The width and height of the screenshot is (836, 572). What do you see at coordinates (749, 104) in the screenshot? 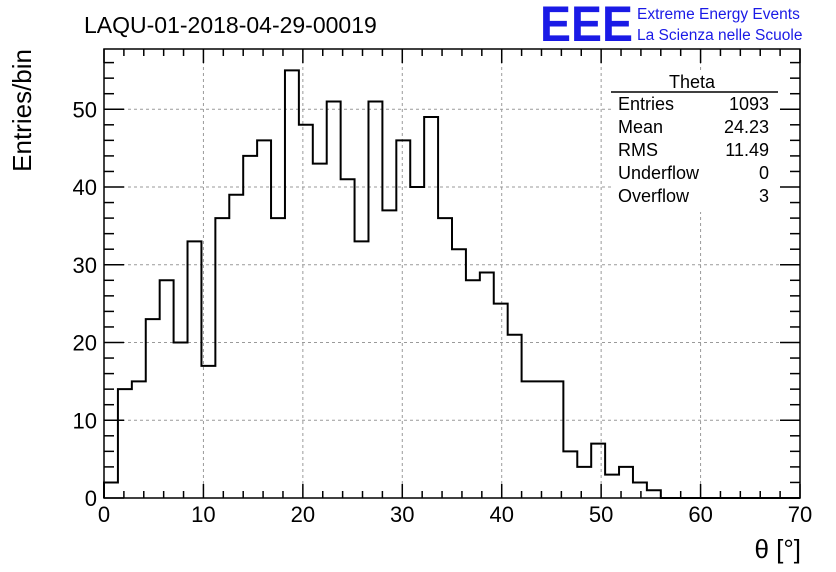
I see `stats-row-value: 1093` at bounding box center [749, 104].